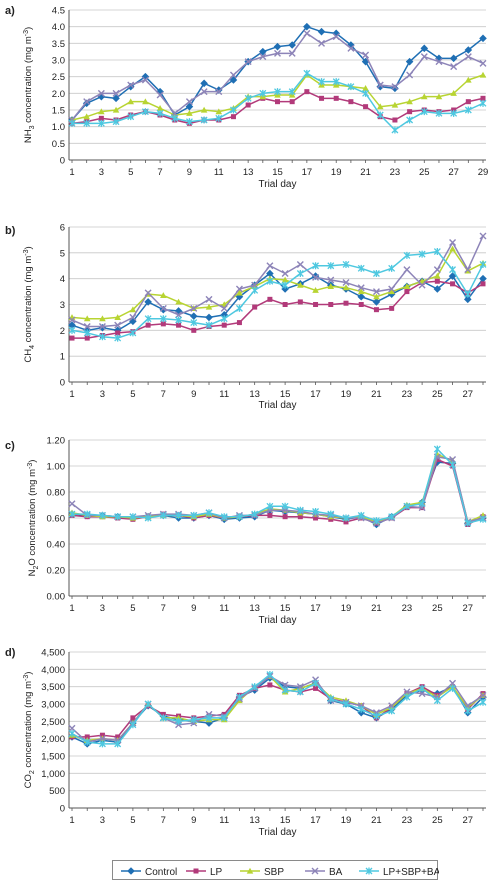  What do you see at coordinates (204, 872) in the screenshot?
I see `legend-item-lp: LP` at bounding box center [204, 872].